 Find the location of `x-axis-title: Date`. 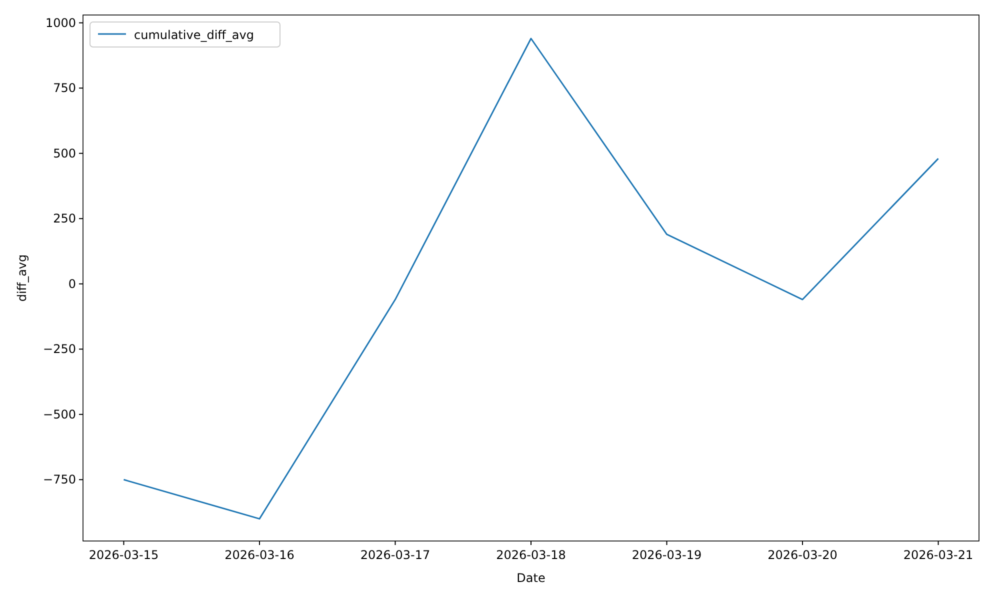

x-axis-title: Date is located at coordinates (531, 578).